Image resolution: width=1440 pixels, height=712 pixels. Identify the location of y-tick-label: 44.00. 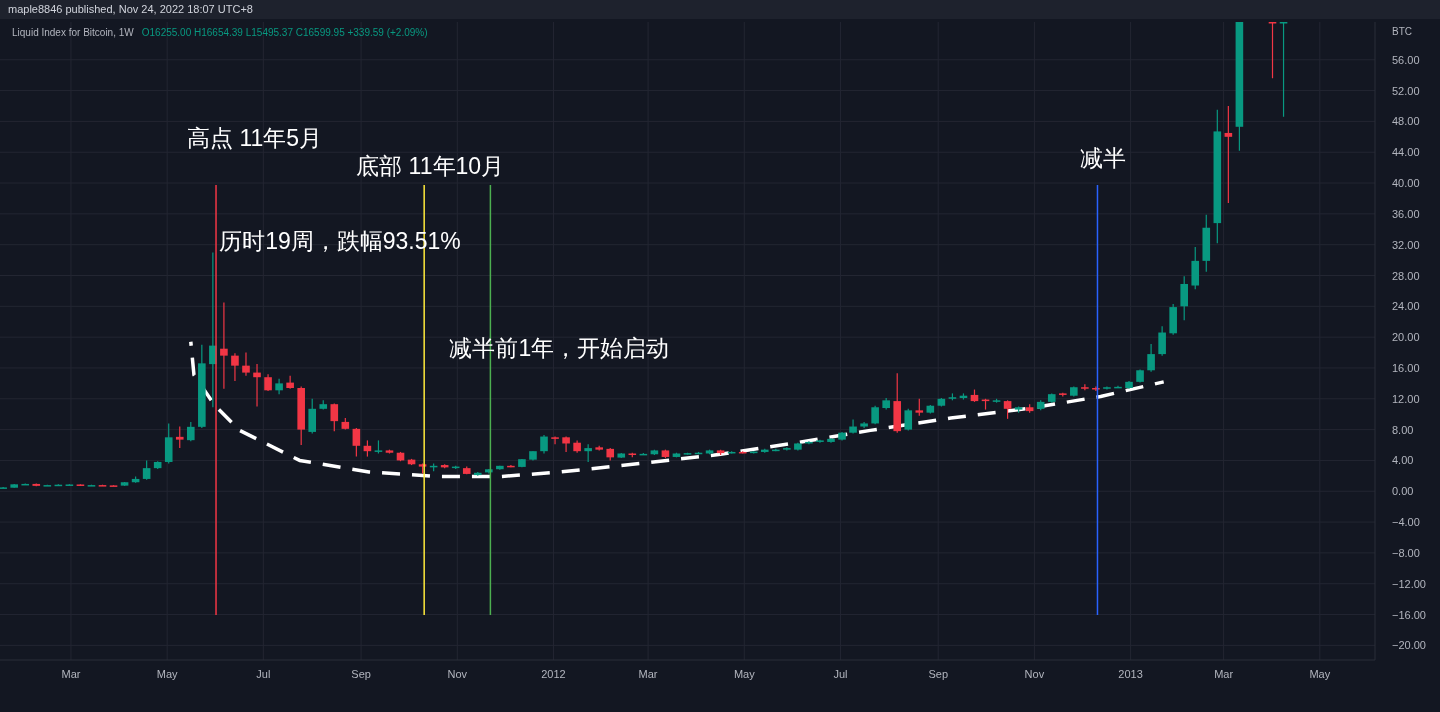
(1406, 152).